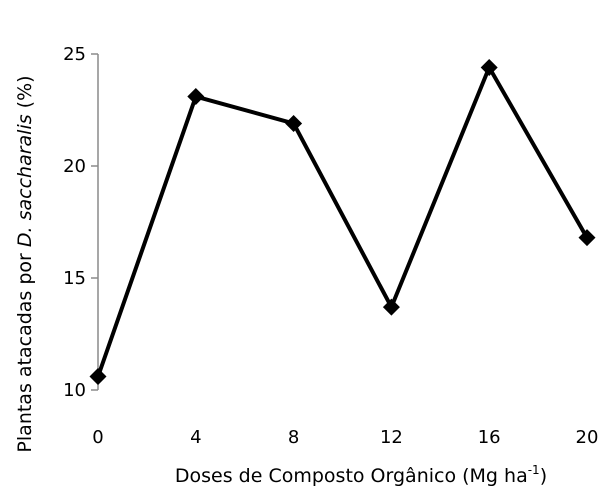 The width and height of the screenshot is (601, 486). I want to click on x-tick-label: 0, so click(97, 437).